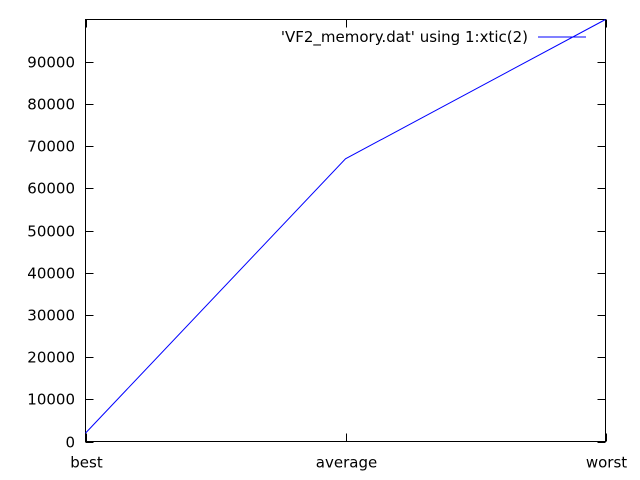 Image resolution: width=640 pixels, height=480 pixels. What do you see at coordinates (404, 37) in the screenshot?
I see `legend-label: 'VF2_memory.dat' using 1:xtic(2)` at bounding box center [404, 37].